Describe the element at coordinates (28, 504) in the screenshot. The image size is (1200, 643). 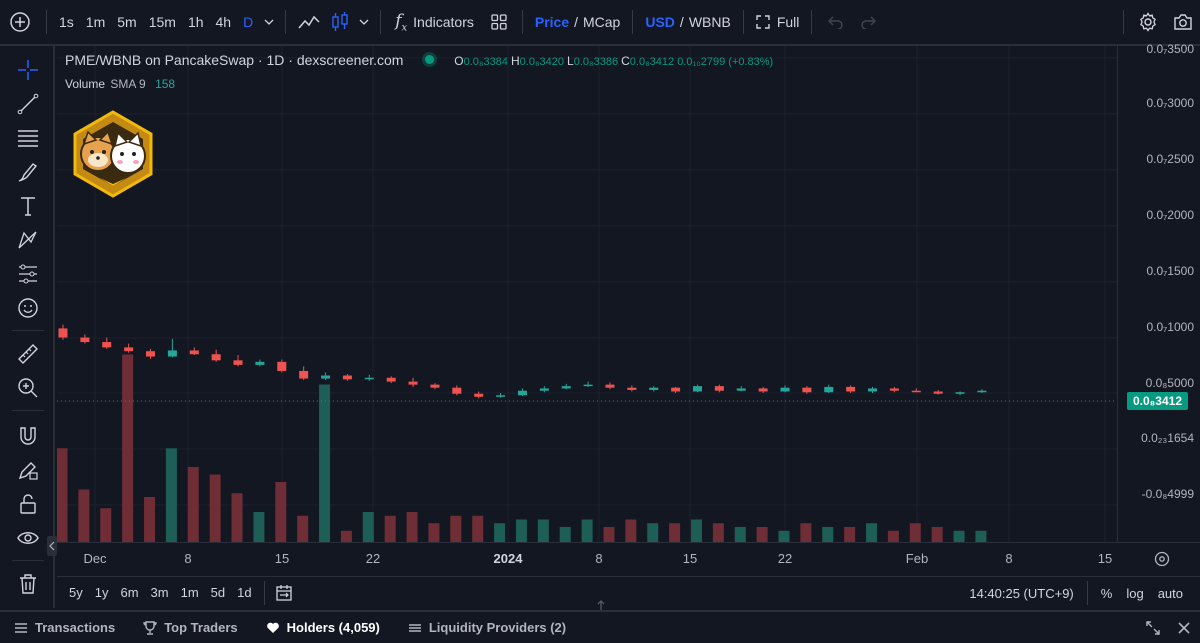
I see `unlock-icon` at that location.